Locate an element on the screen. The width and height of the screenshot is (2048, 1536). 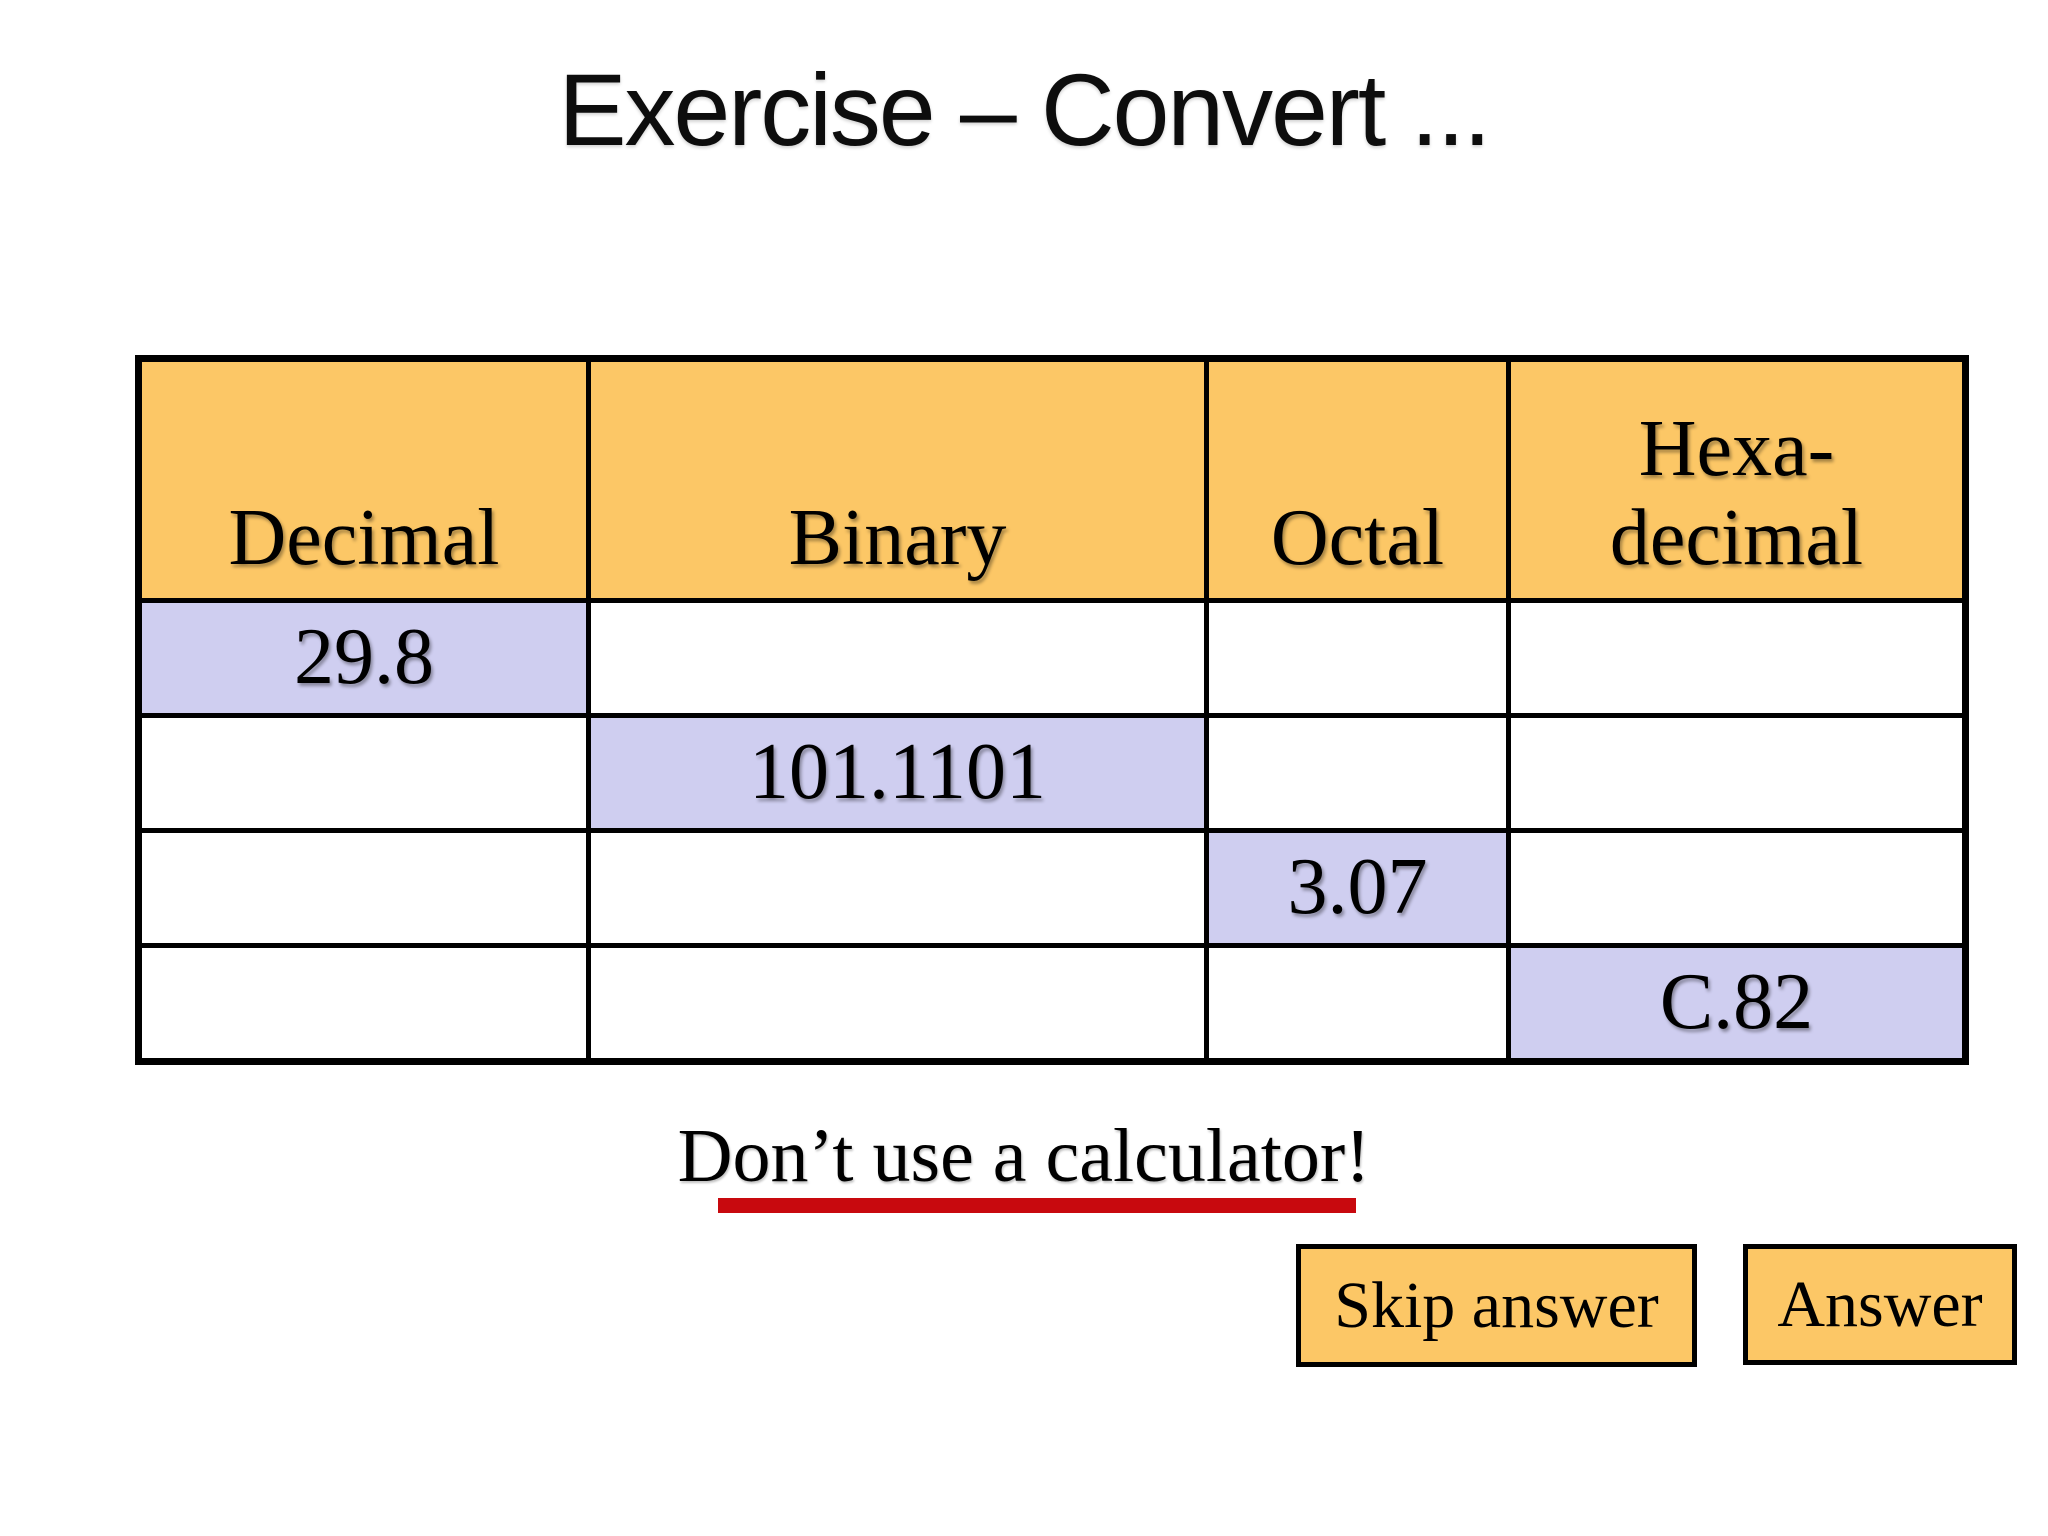
table-row: 29.8 is located at coordinates (1052, 658).